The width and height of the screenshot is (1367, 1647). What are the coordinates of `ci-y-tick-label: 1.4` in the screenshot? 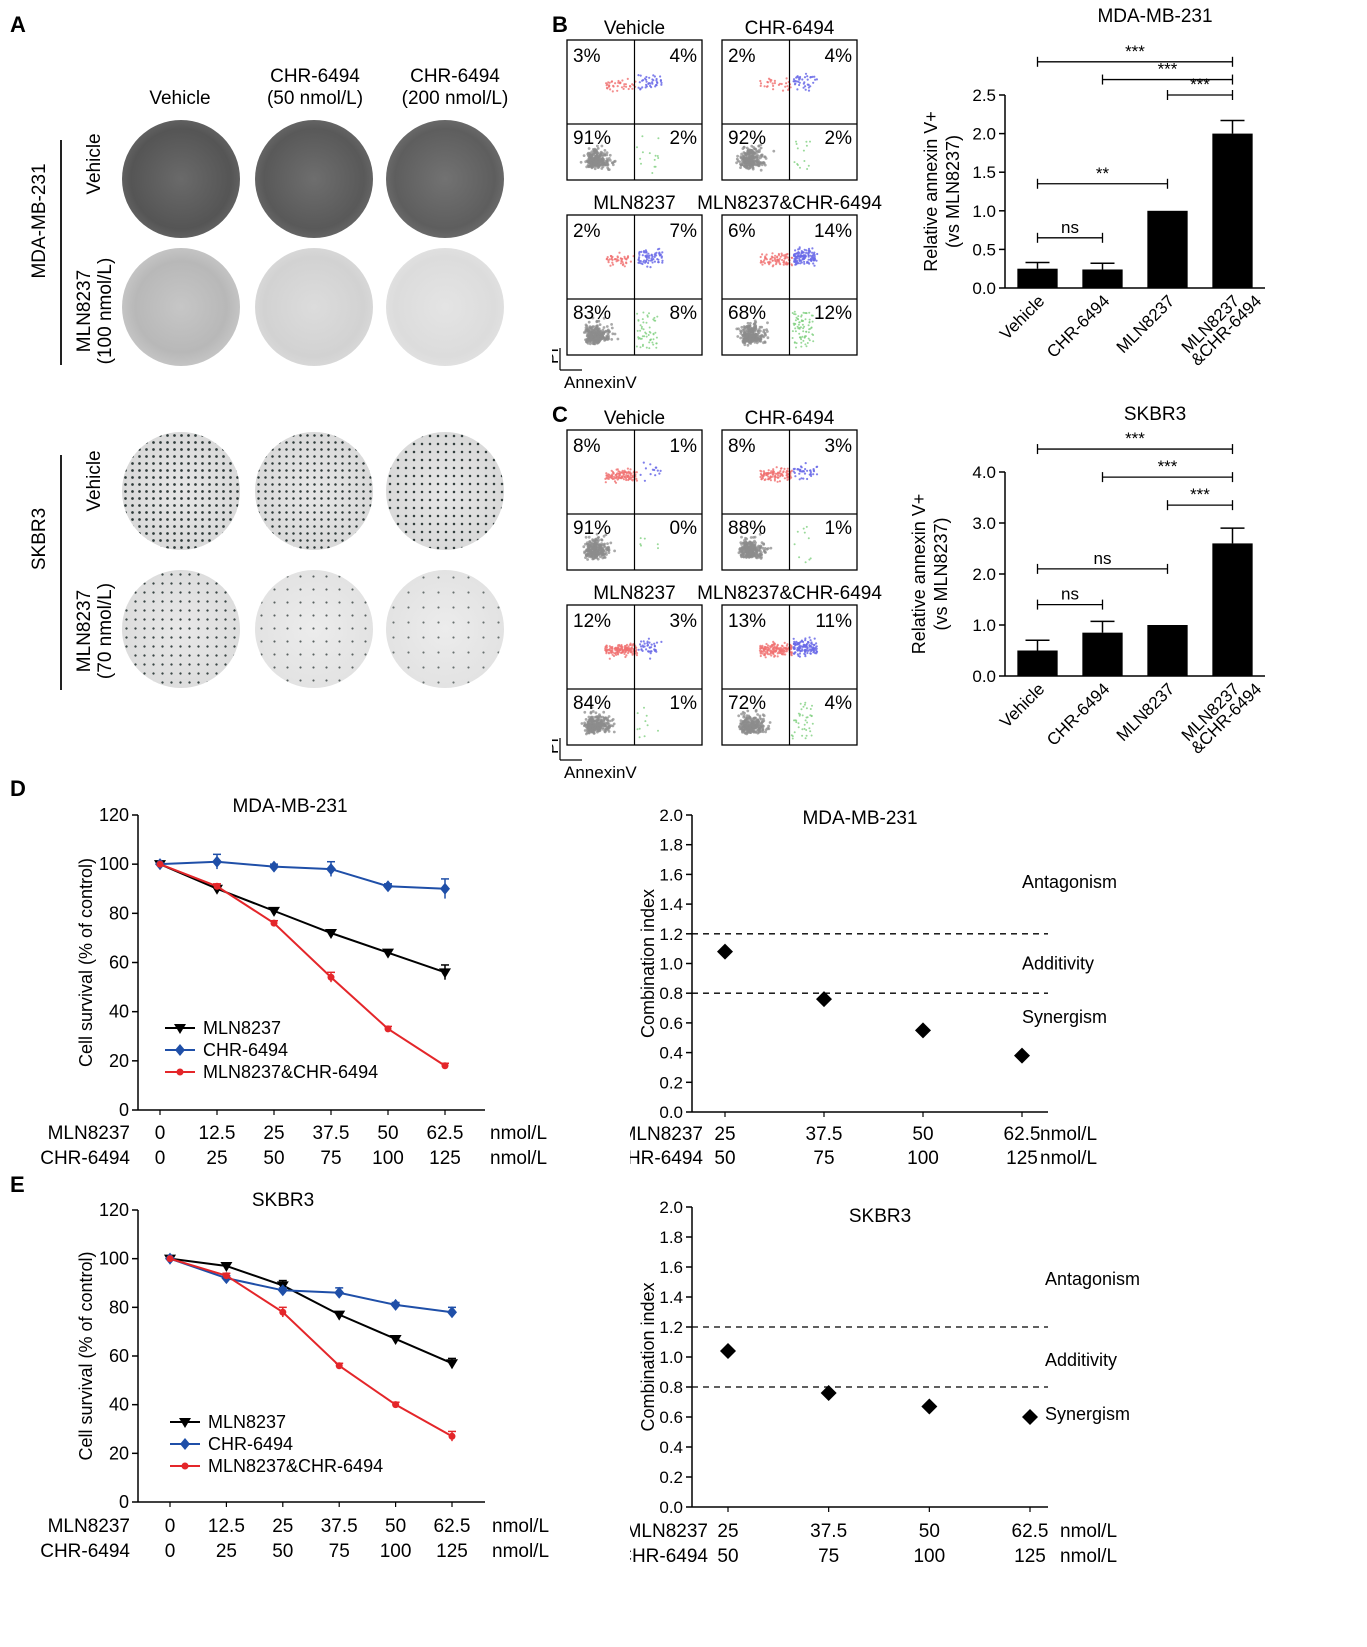 It's located at (671, 1297).